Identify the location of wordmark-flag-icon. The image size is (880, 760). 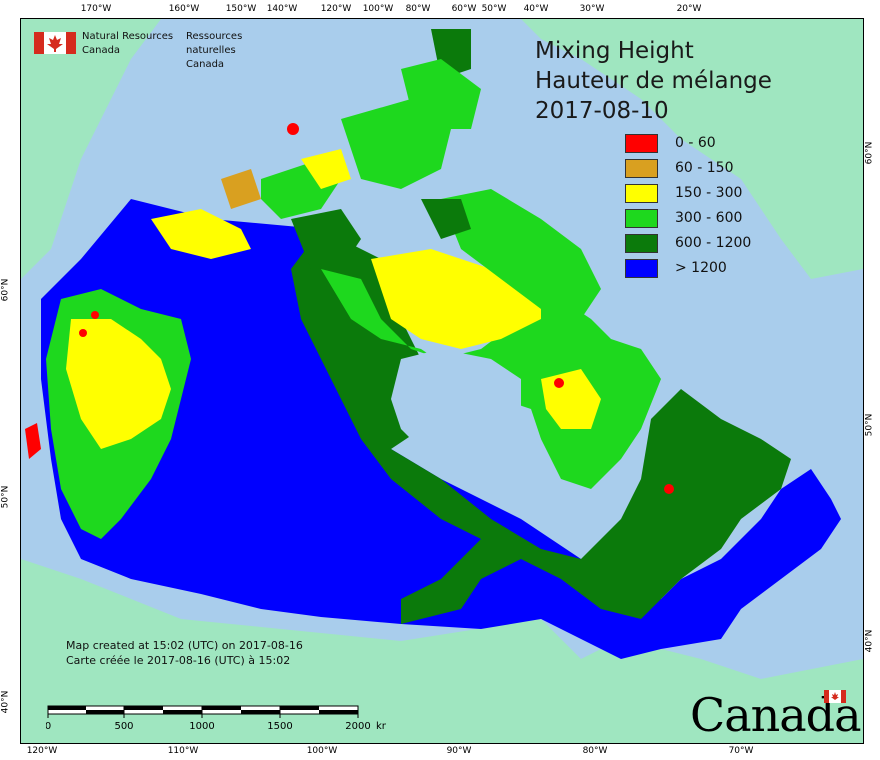
(835, 696).